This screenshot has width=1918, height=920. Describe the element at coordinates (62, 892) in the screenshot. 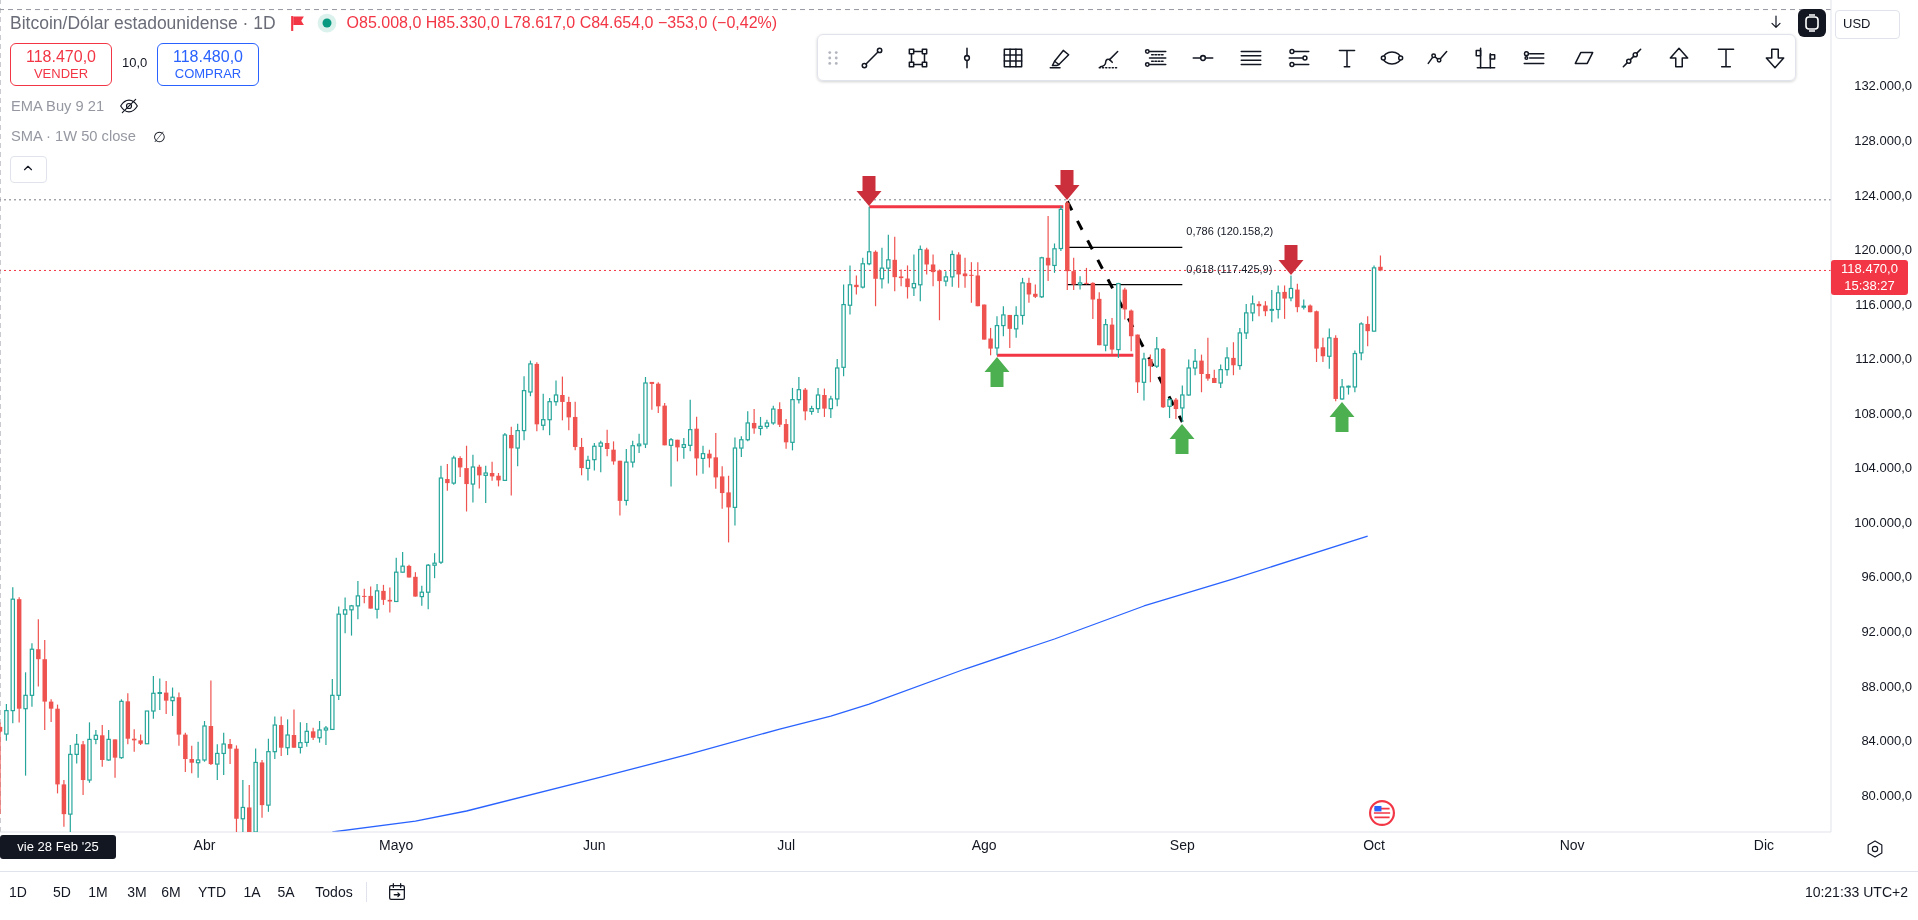

I see `text: 5D` at that location.